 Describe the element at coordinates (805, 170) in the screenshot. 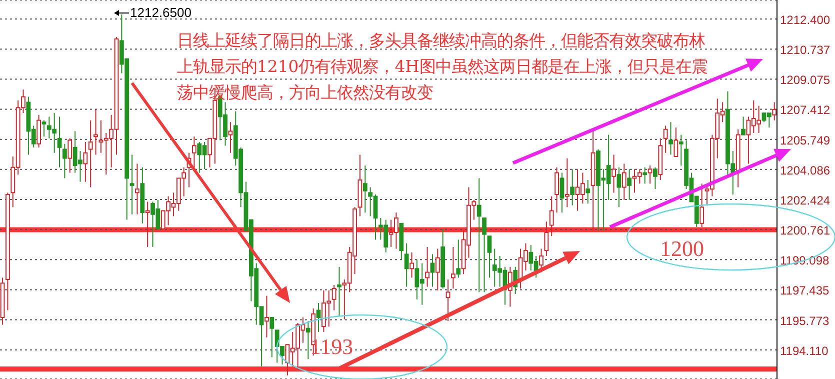

I see `y-tick-label: 1204.086` at that location.